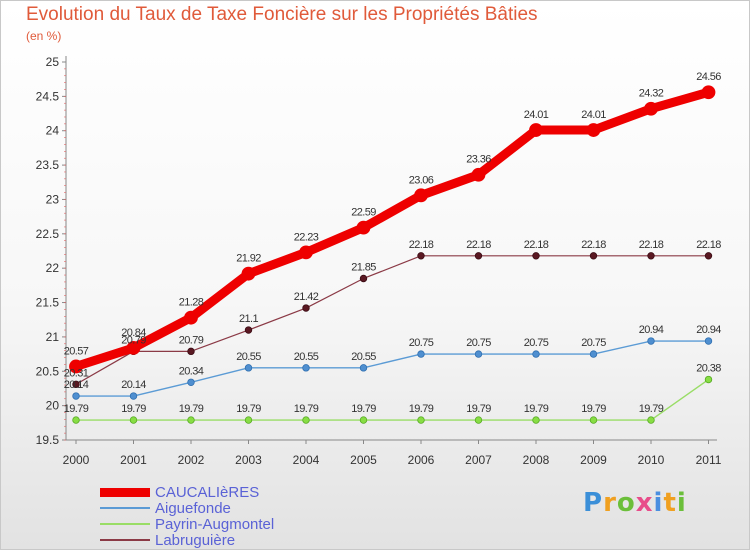  I want to click on y-tick-label: 21.5, so click(48, 303).